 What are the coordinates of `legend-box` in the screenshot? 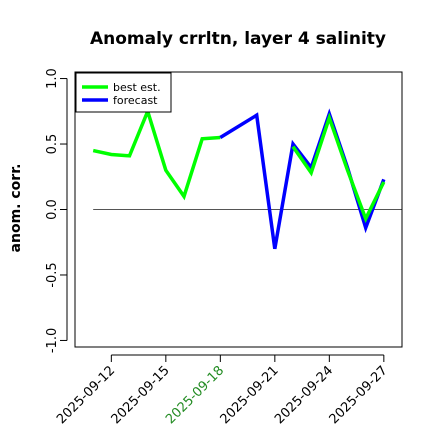 It's located at (123, 92).